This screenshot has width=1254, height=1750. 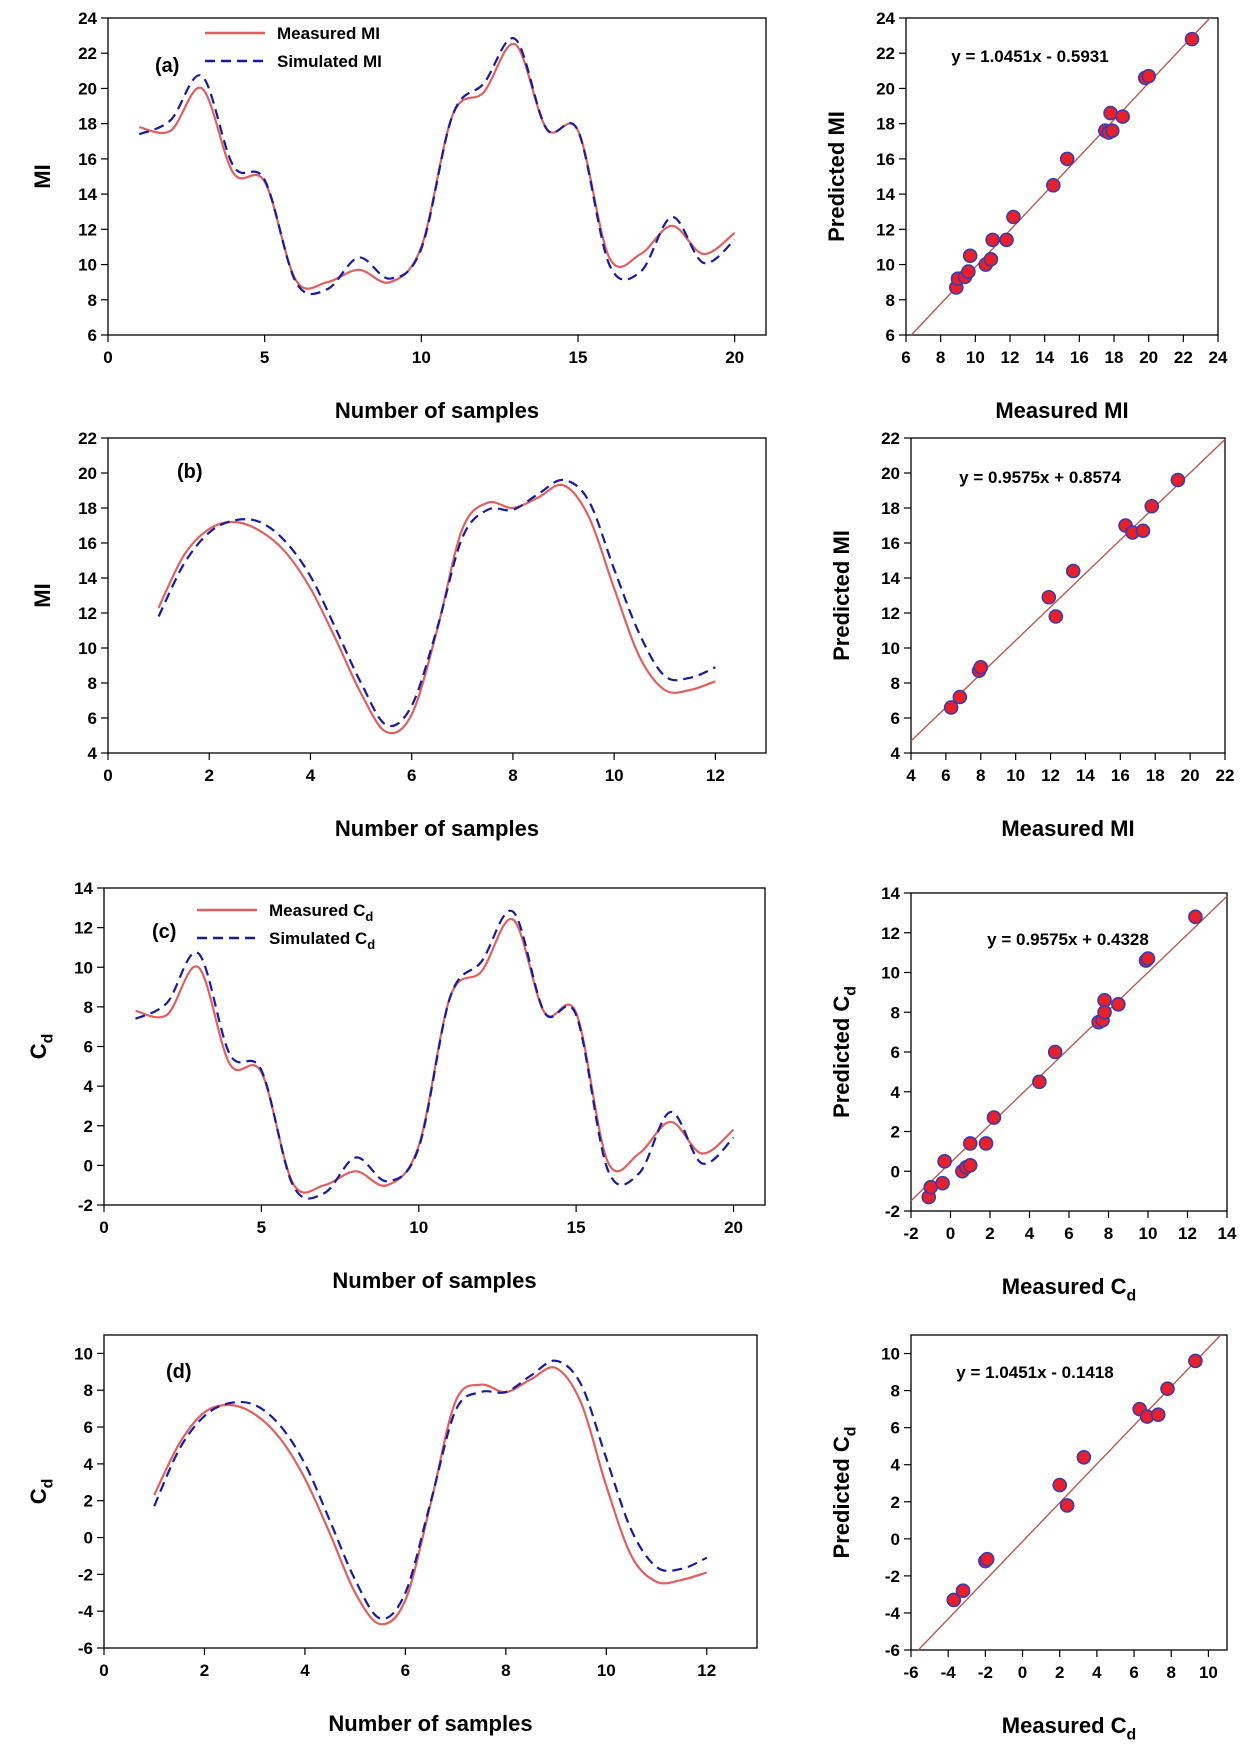 What do you see at coordinates (430, 1489) in the screenshot?
I see `simulated-series-line` at bounding box center [430, 1489].